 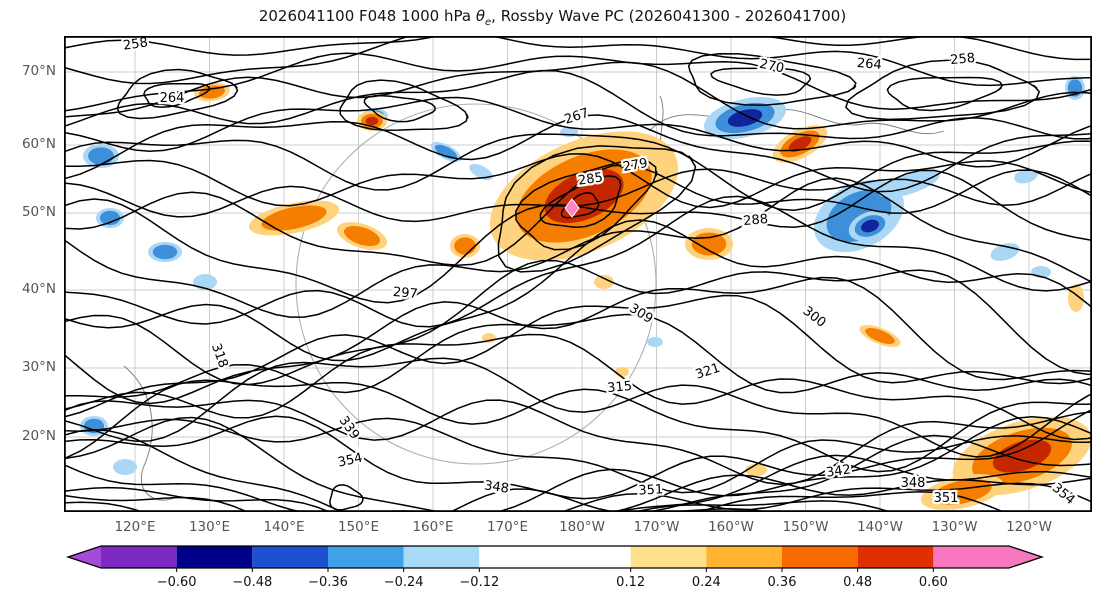 What do you see at coordinates (590, 179) in the screenshot?
I see `contour-label: 285` at bounding box center [590, 179].